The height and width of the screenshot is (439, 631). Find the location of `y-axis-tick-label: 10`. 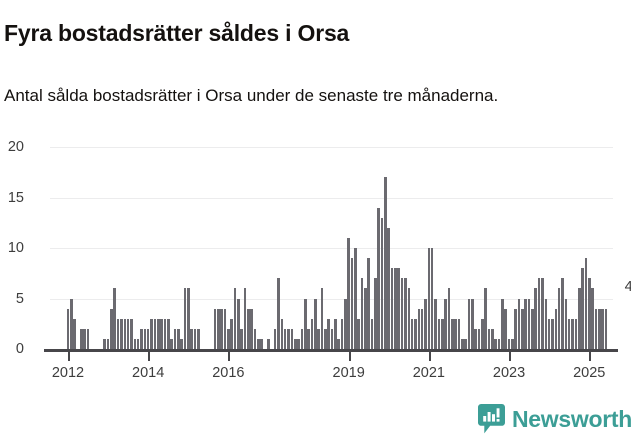

y-axis-tick-label: 10 is located at coordinates (15, 248).